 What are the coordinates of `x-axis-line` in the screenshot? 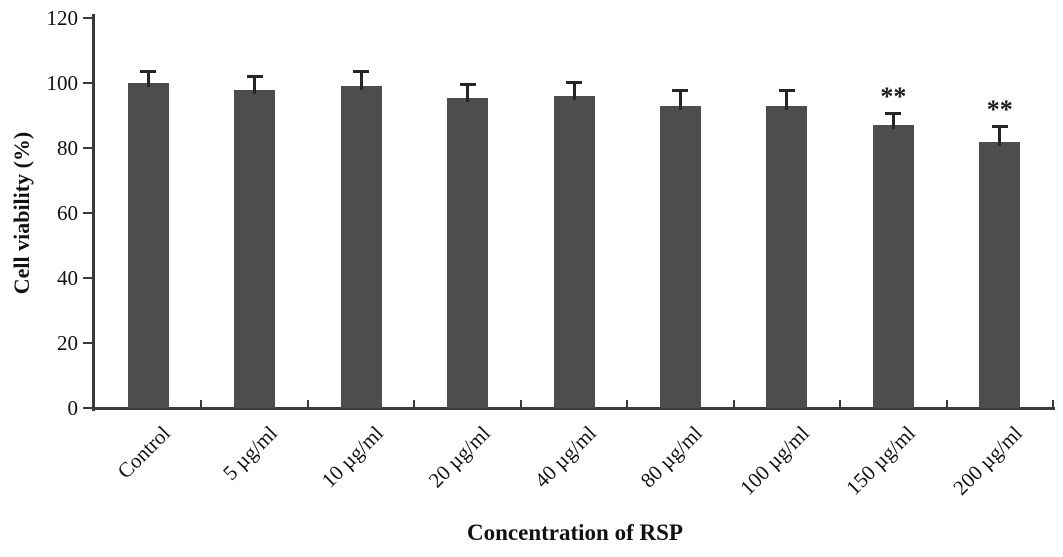 It's located at (573, 408).